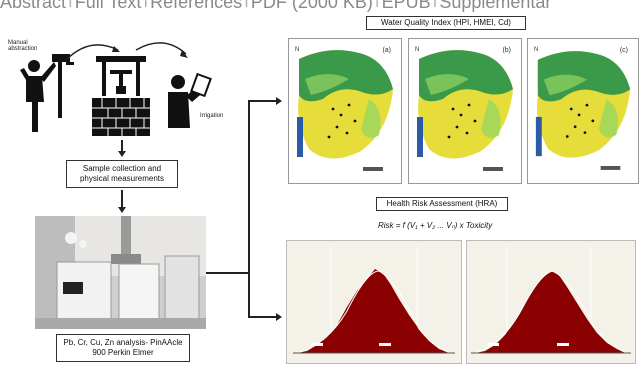 The image size is (641, 369). I want to click on arrow-to-analysis, so click(122, 199).